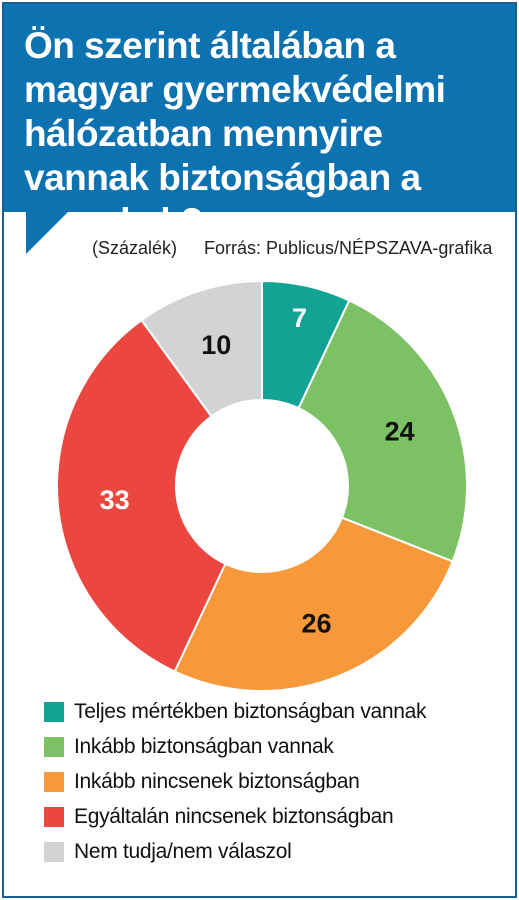  What do you see at coordinates (135, 248) in the screenshot?
I see `unit-label: (Százalék)` at bounding box center [135, 248].